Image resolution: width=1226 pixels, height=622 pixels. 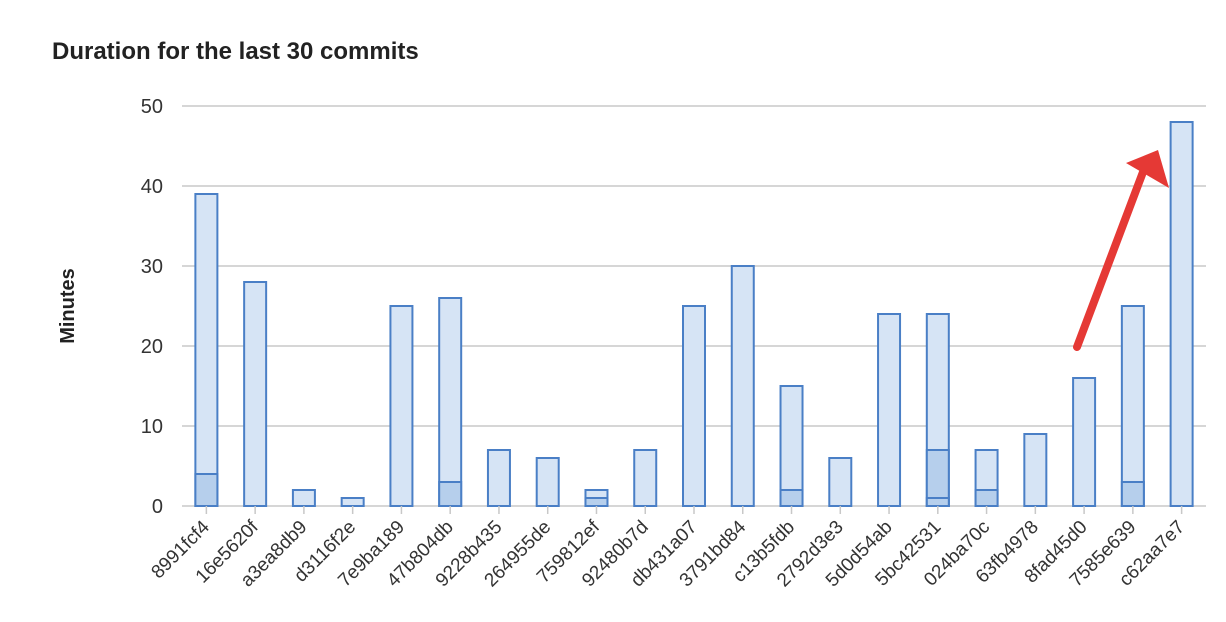 What do you see at coordinates (840, 482) in the screenshot?
I see `bar-2792d3e3` at bounding box center [840, 482].